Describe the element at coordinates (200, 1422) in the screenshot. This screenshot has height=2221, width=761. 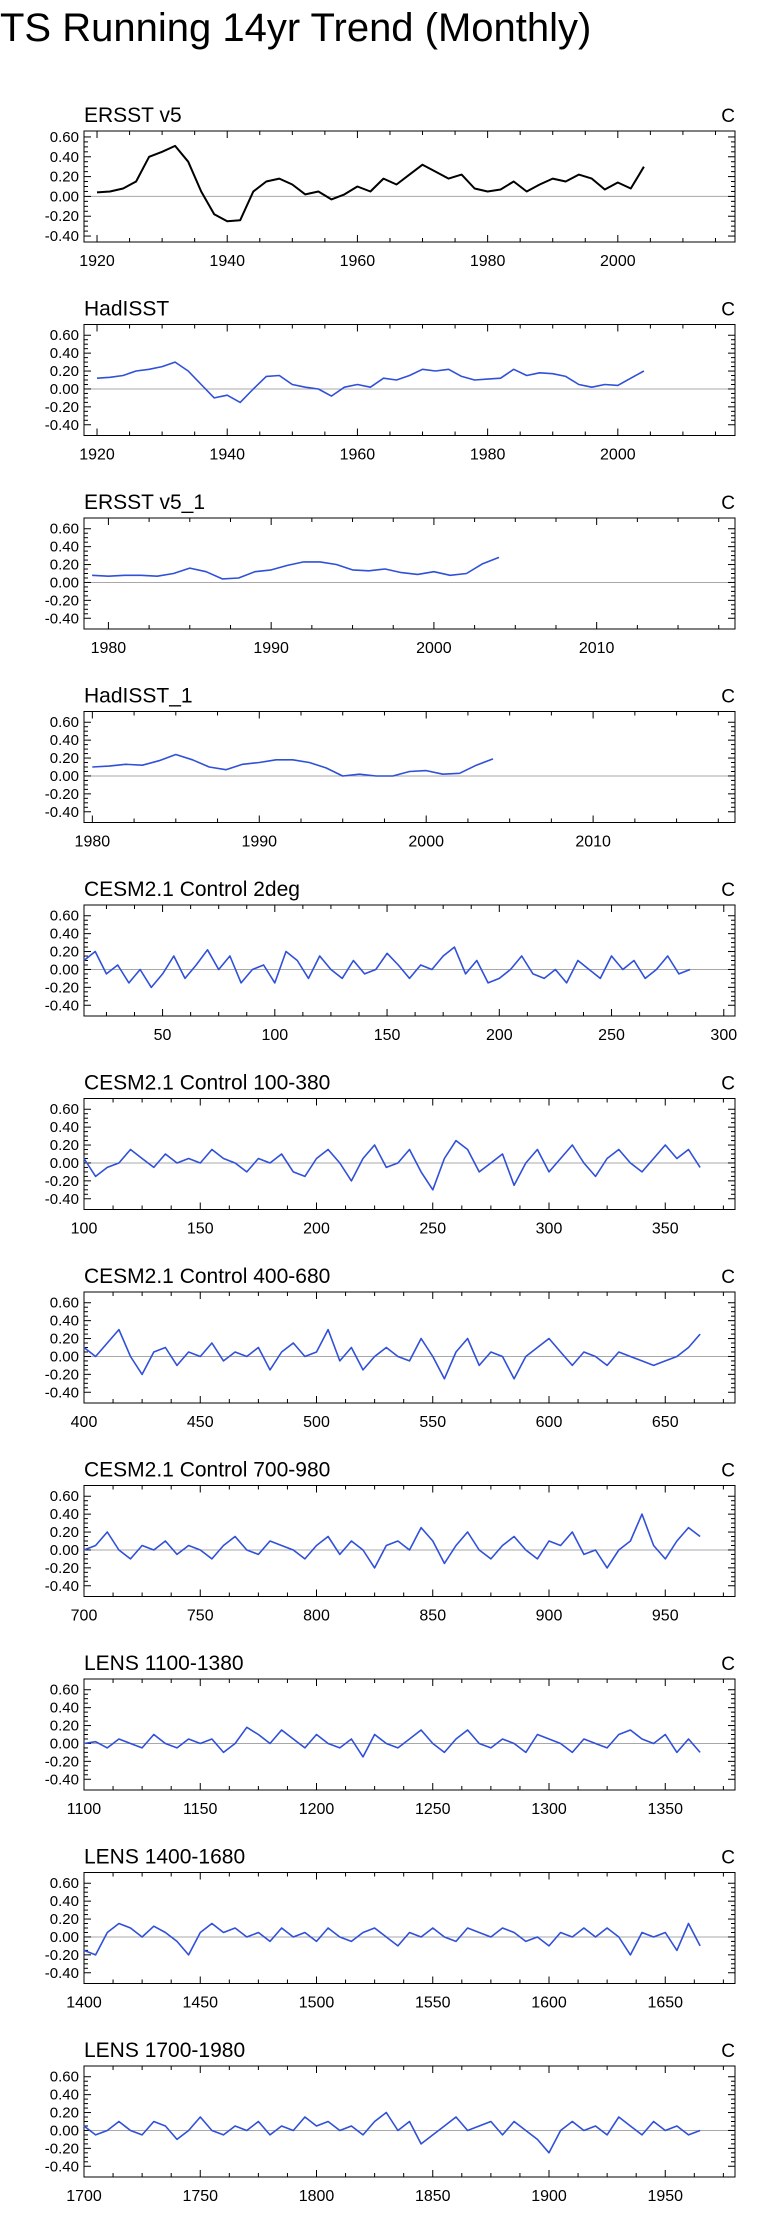
I see `x-tick-label: 450` at that location.